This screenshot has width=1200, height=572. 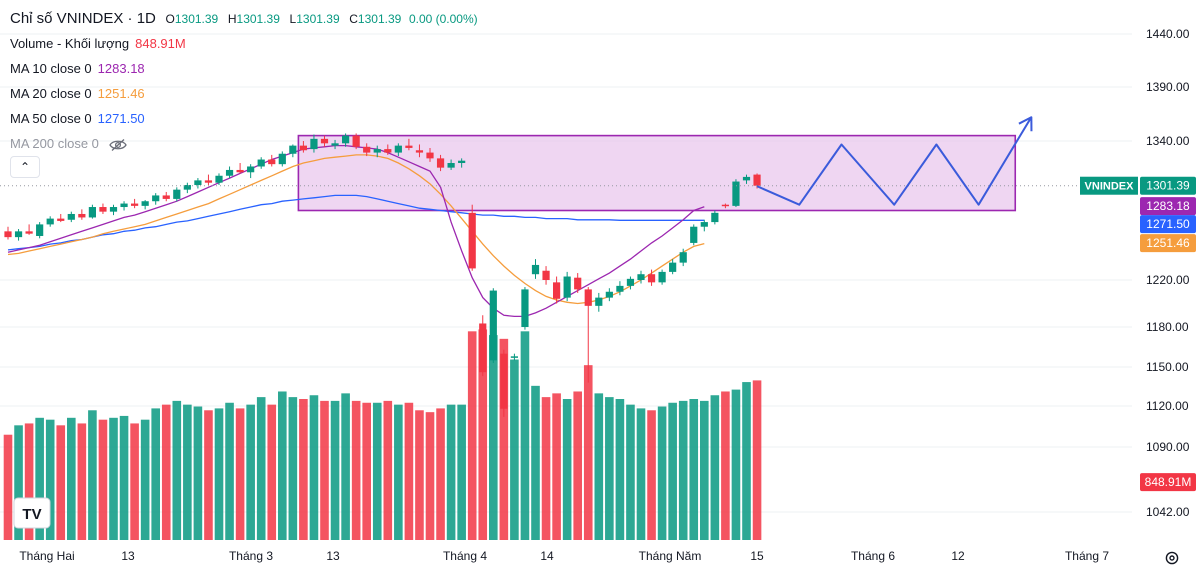 I want to click on projection-arrowhead, so click(x=1025, y=124).